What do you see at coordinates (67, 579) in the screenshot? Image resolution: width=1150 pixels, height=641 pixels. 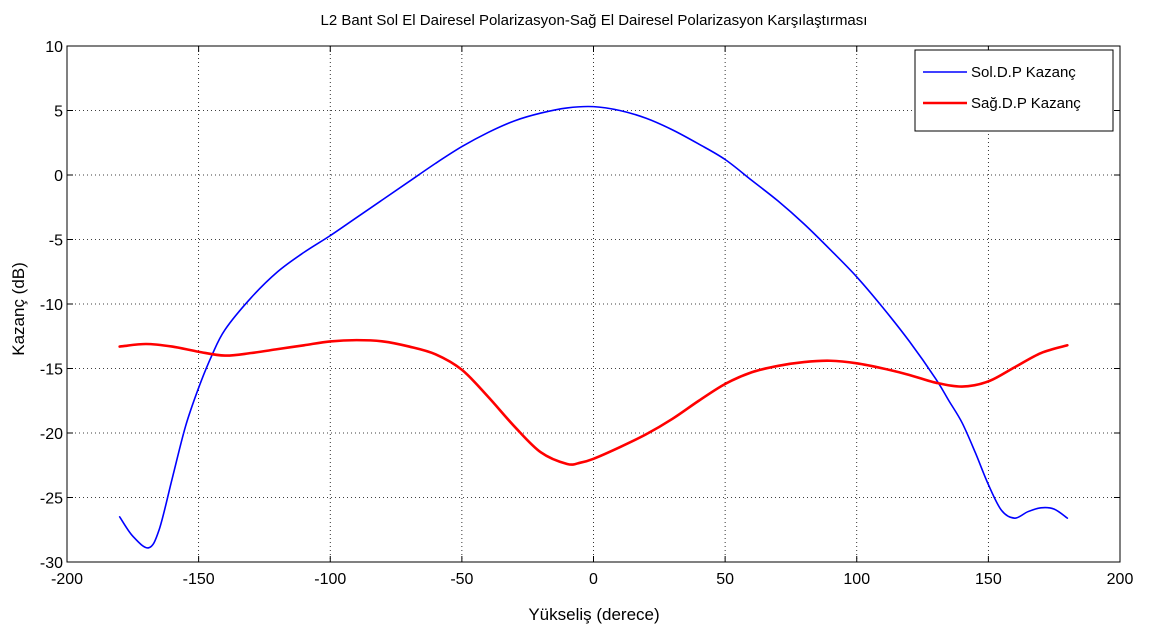 I see `x-tick-label: -200` at bounding box center [67, 579].